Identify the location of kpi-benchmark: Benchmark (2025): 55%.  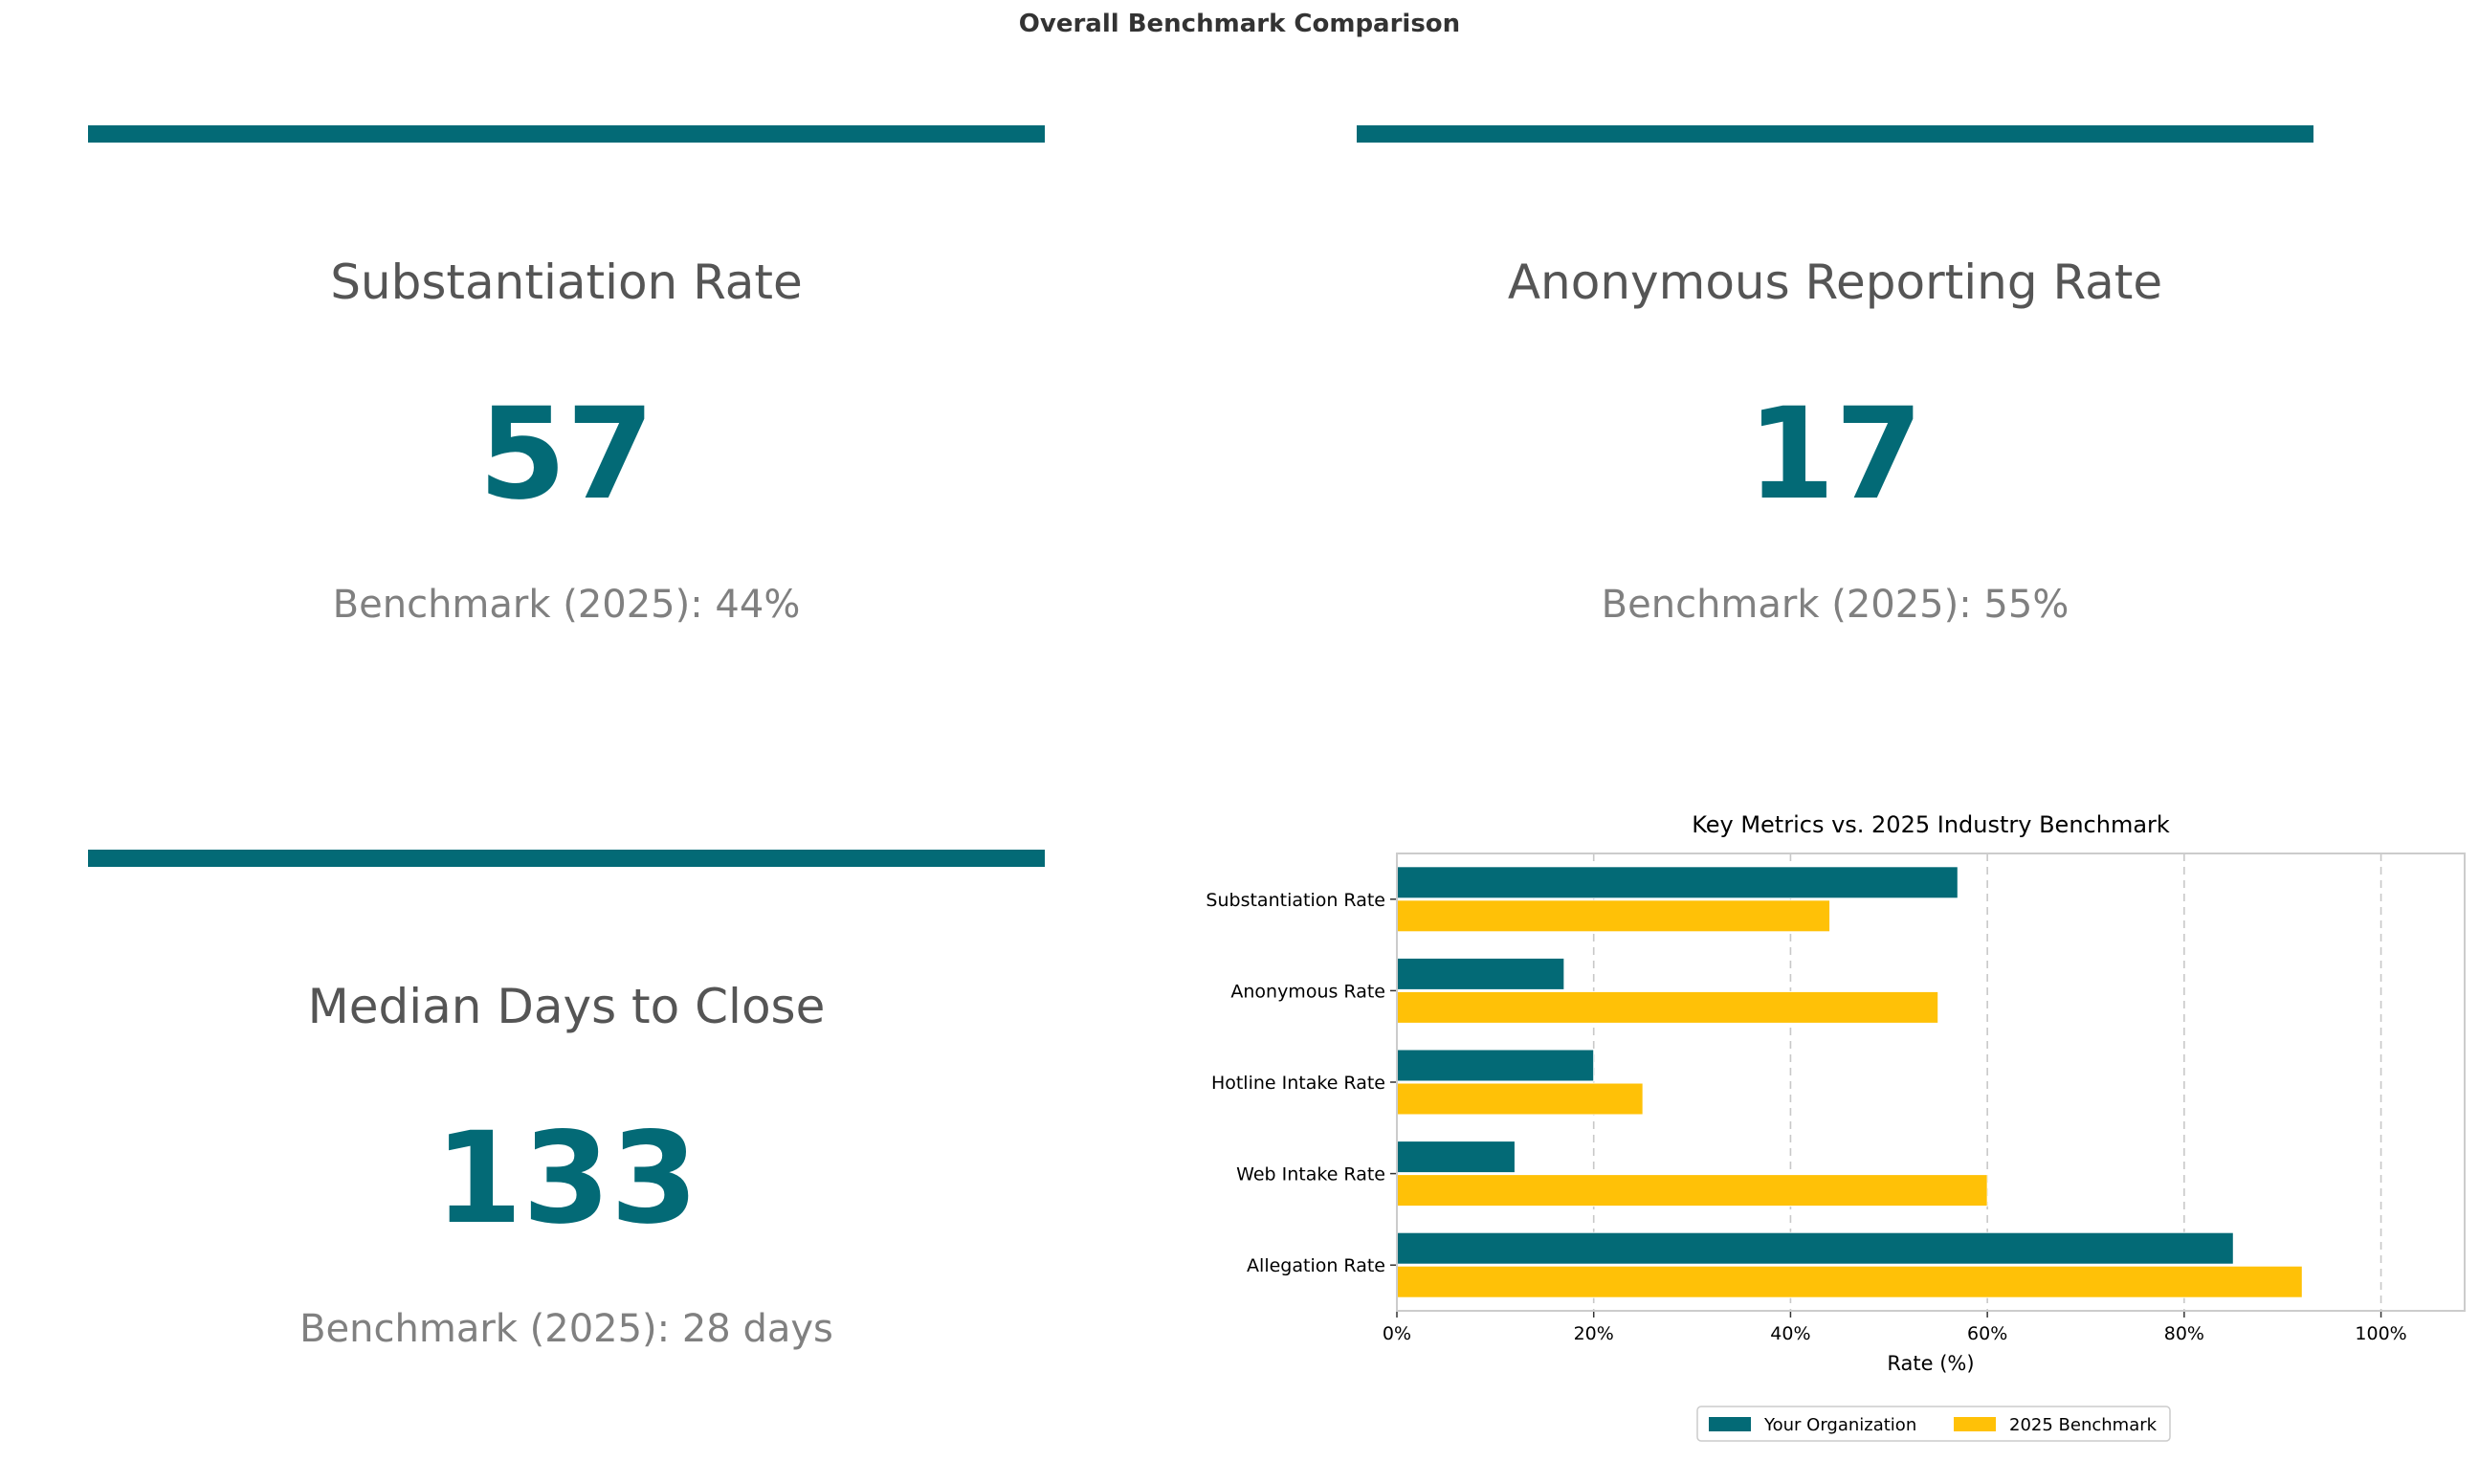
(1835, 605).